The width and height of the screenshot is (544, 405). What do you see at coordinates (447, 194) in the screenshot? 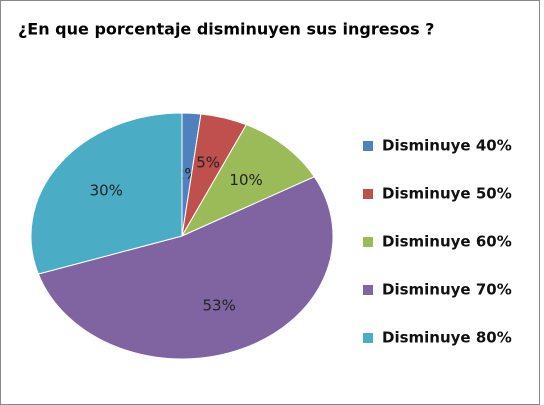
I see `legend-label: Disminuye 50%` at bounding box center [447, 194].